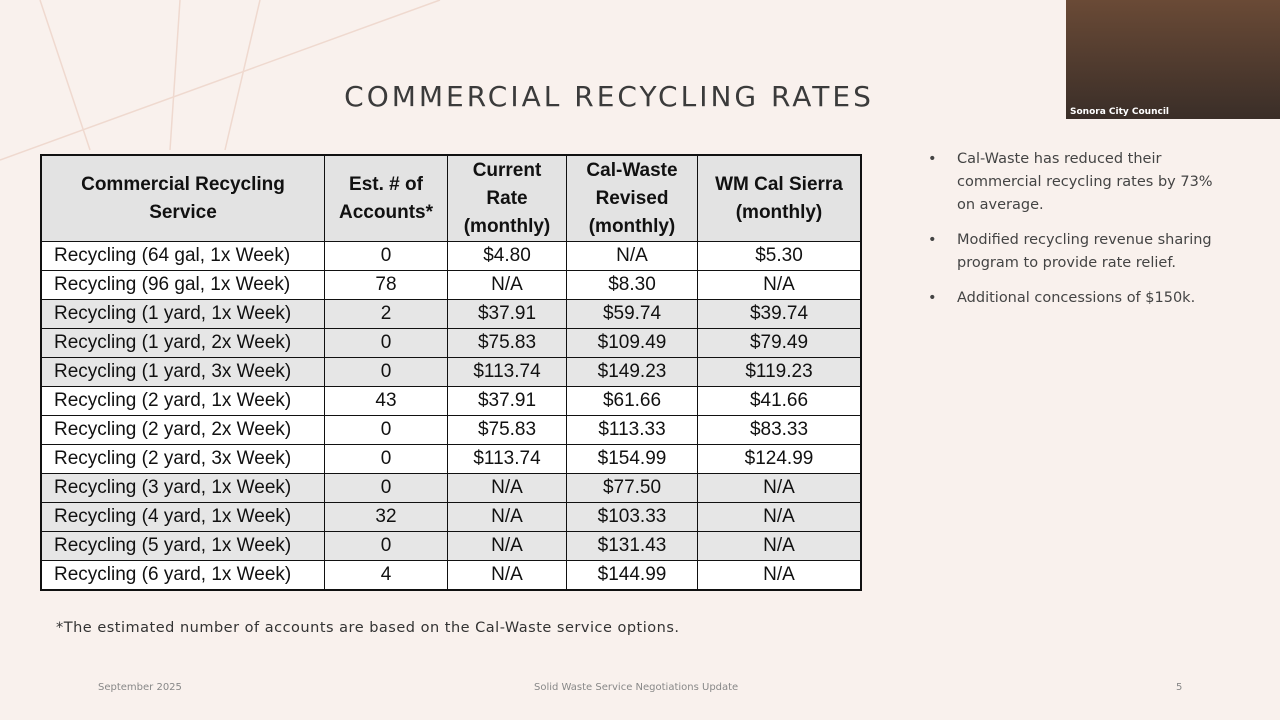  What do you see at coordinates (632, 575) in the screenshot?
I see `table-cell: $144.99` at bounding box center [632, 575].